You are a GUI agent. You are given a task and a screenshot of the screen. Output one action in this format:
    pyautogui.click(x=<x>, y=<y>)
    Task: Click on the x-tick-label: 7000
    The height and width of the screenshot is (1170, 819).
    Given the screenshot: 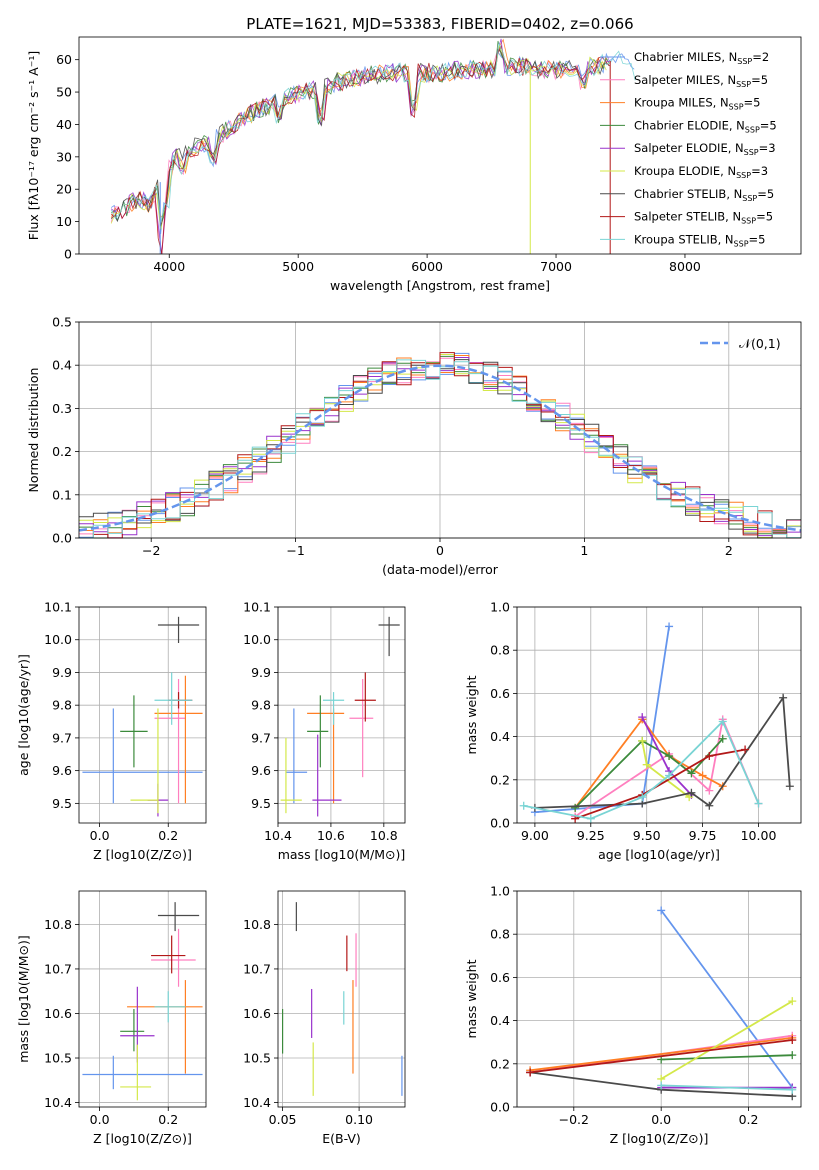 What is the action you would take?
    pyautogui.click(x=556, y=266)
    